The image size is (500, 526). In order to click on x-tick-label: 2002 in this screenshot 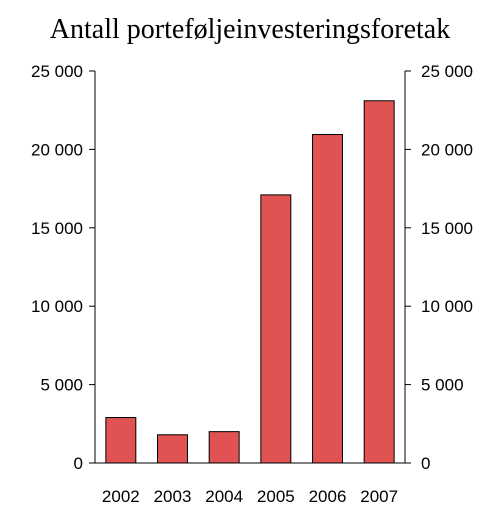, I will do `click(121, 496)`.